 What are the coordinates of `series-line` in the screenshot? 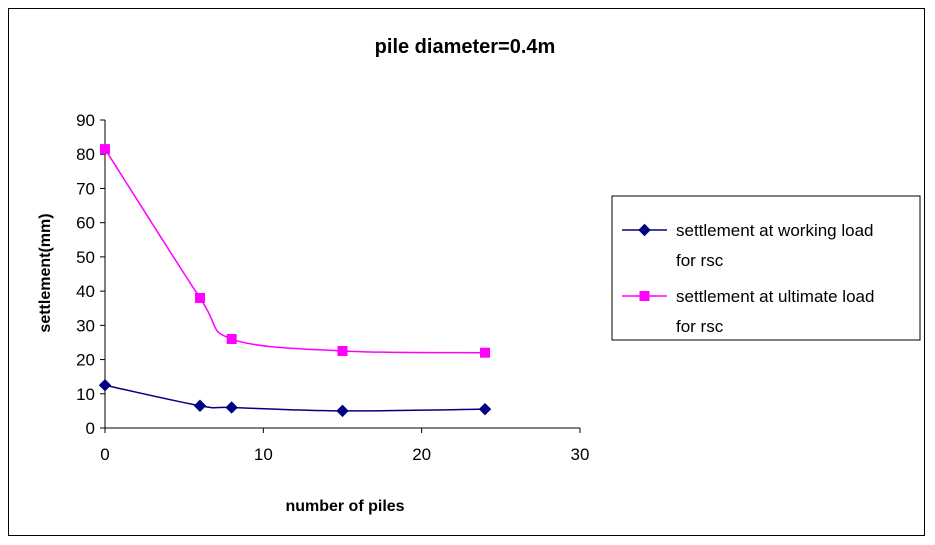 It's located at (295, 398).